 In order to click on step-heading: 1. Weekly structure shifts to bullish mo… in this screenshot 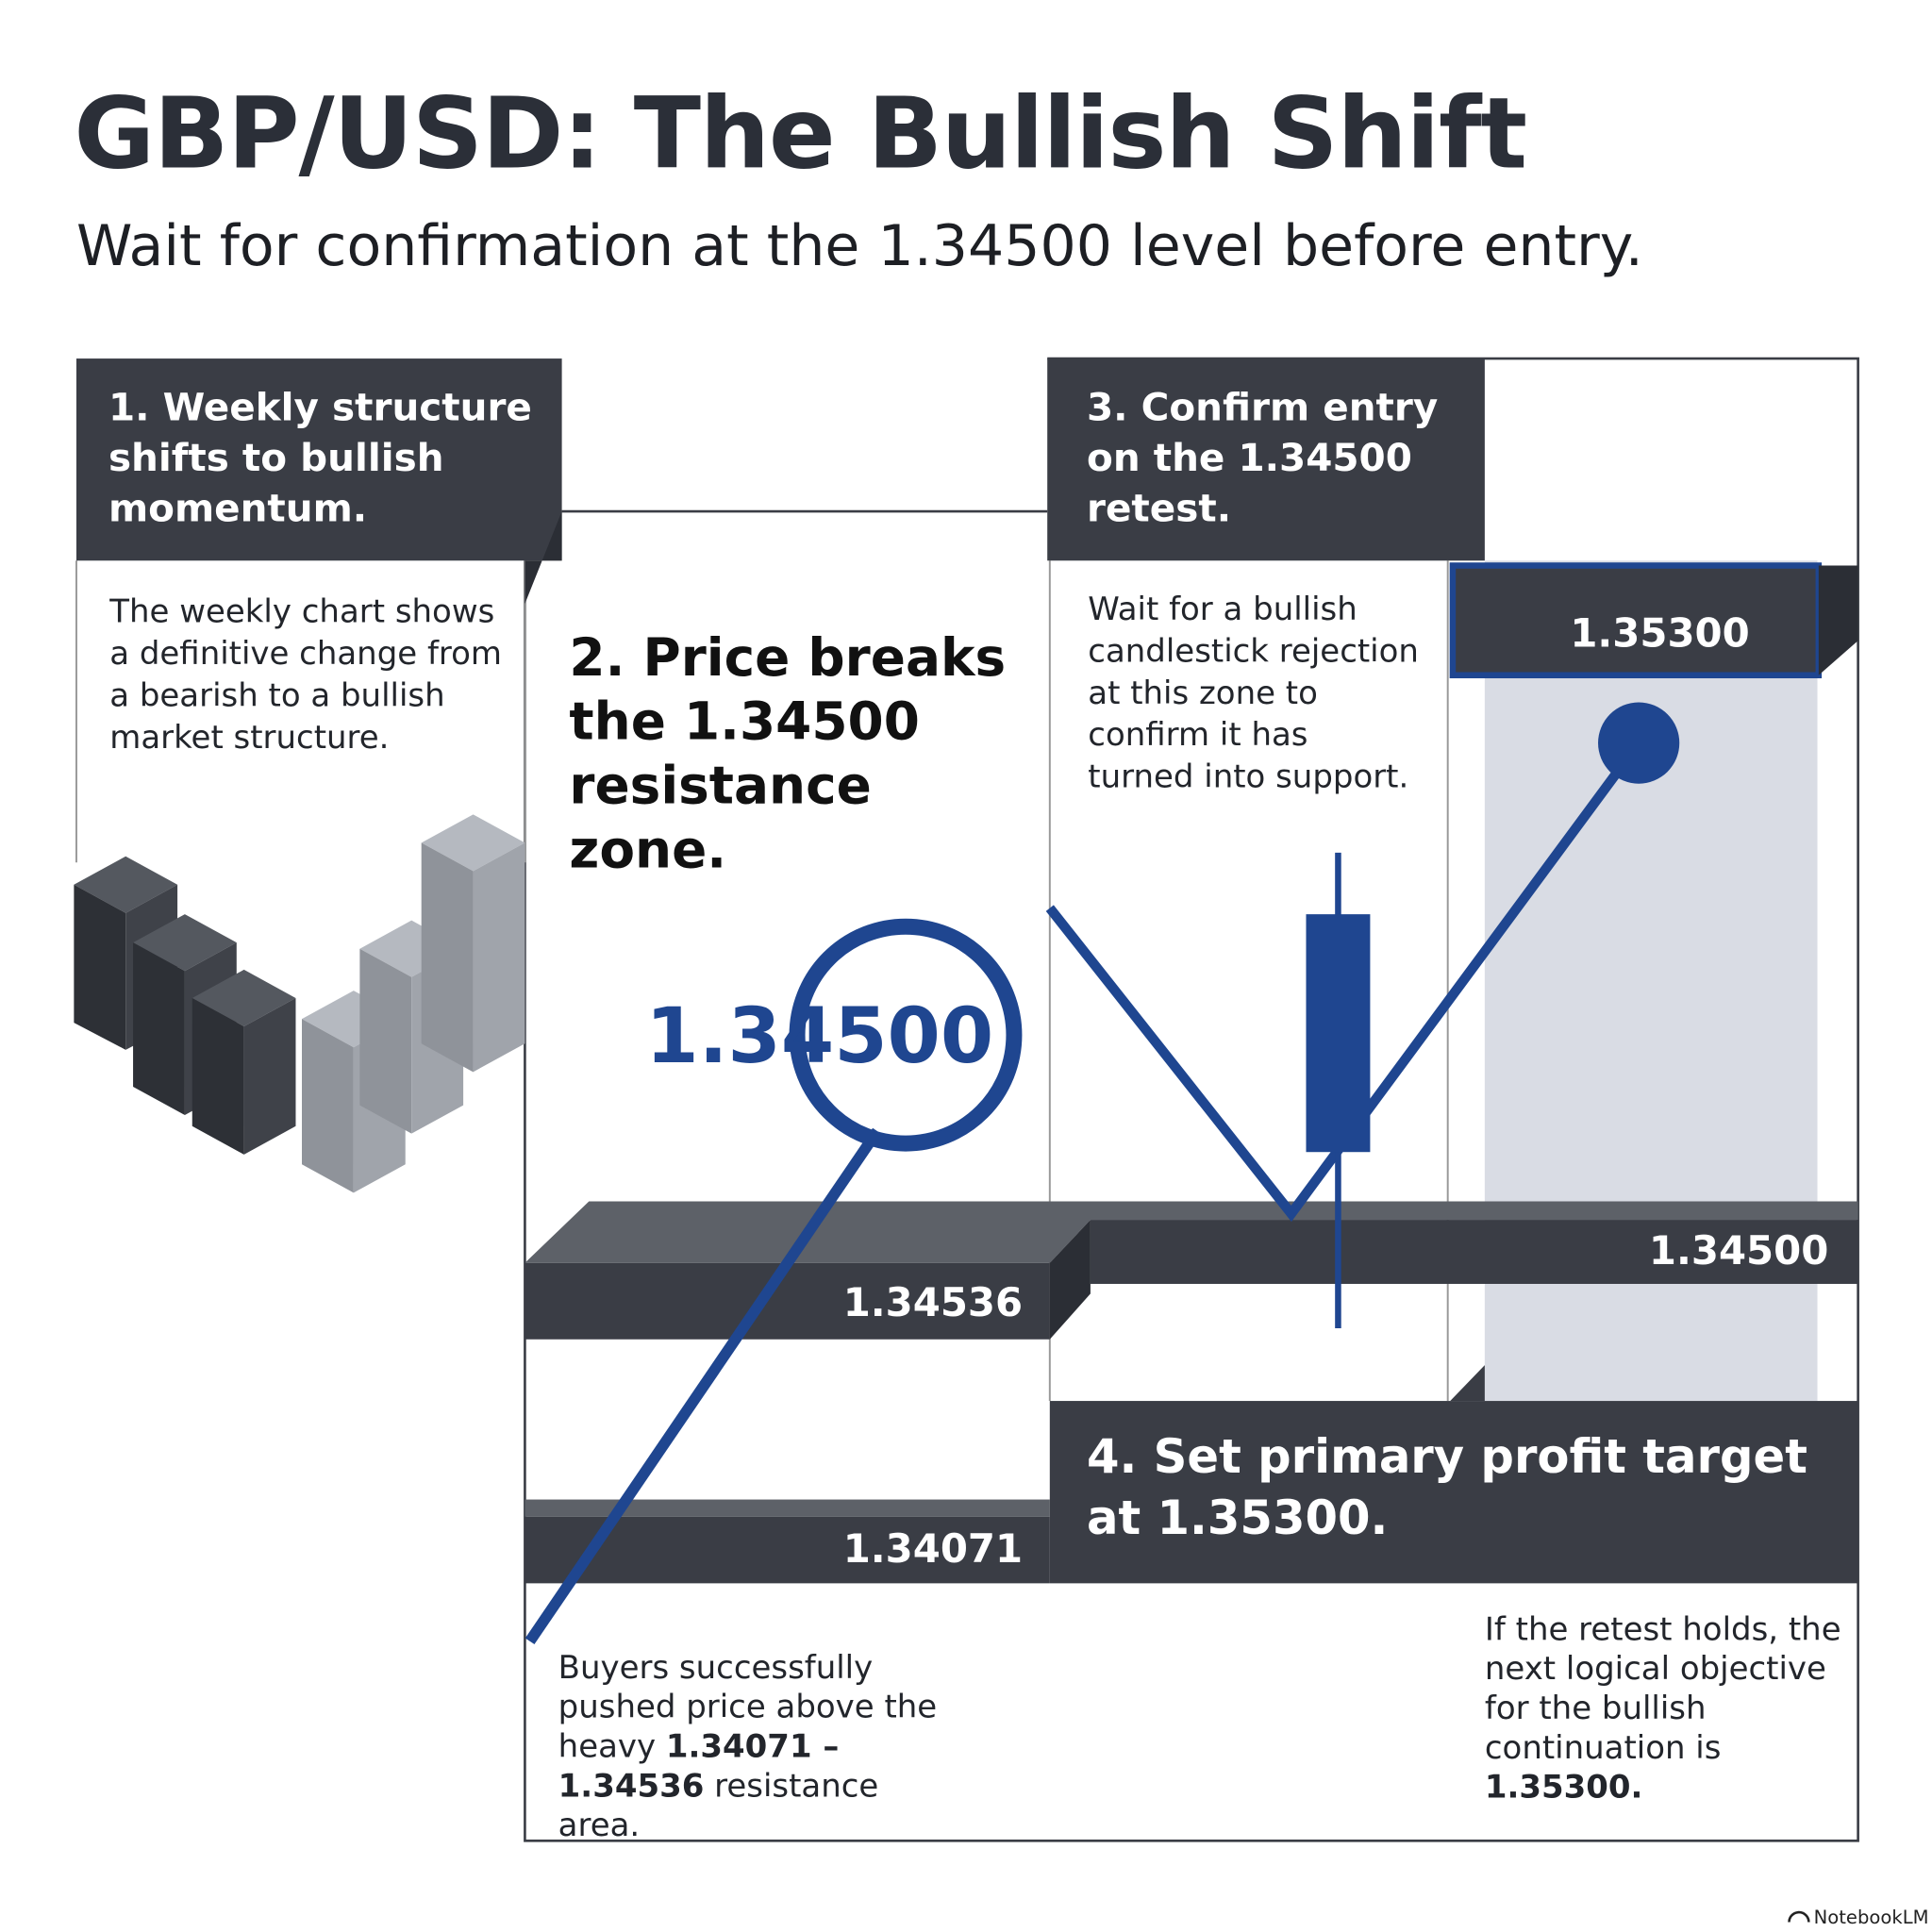, I will do `click(320, 458)`.